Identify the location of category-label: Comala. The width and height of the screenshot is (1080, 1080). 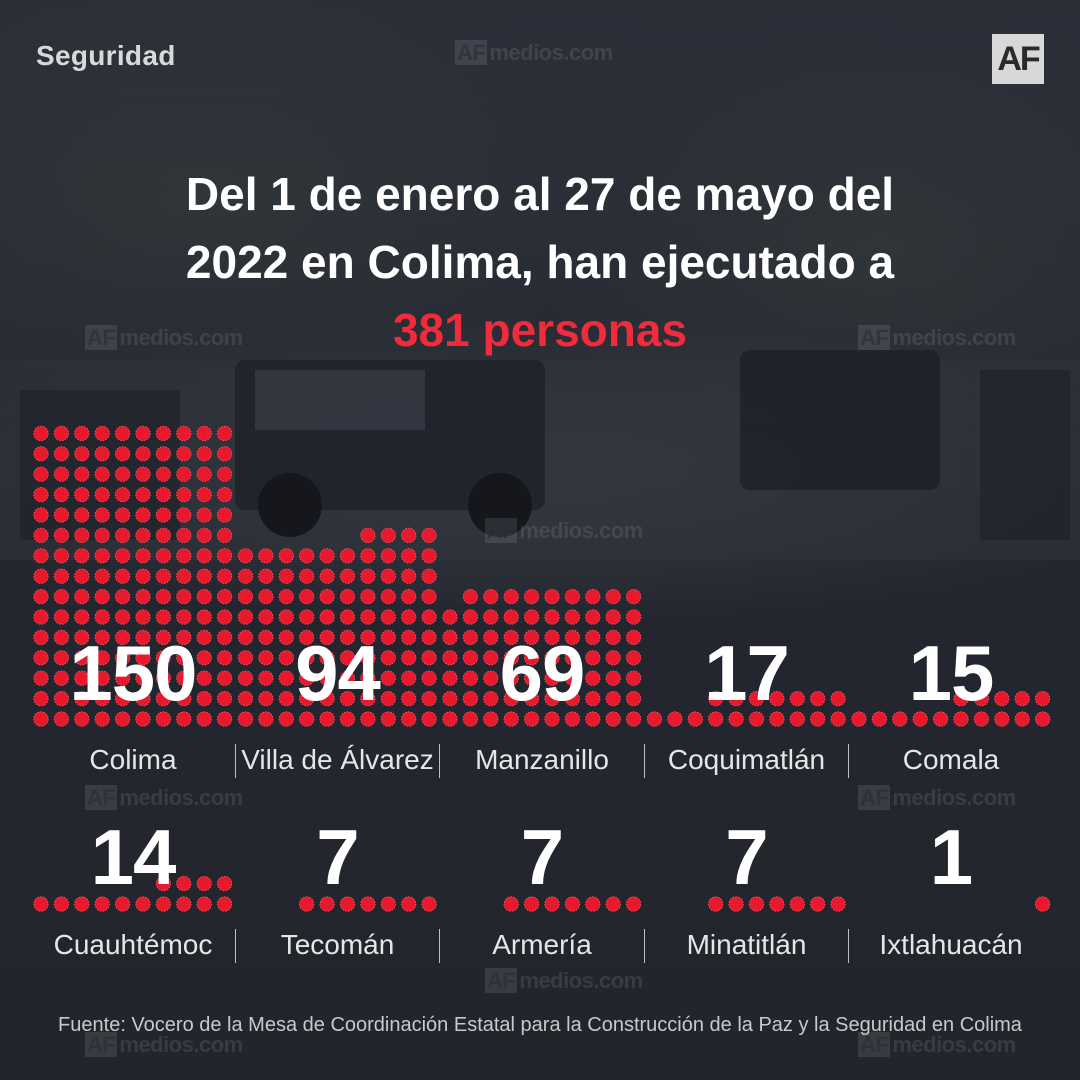
(951, 759).